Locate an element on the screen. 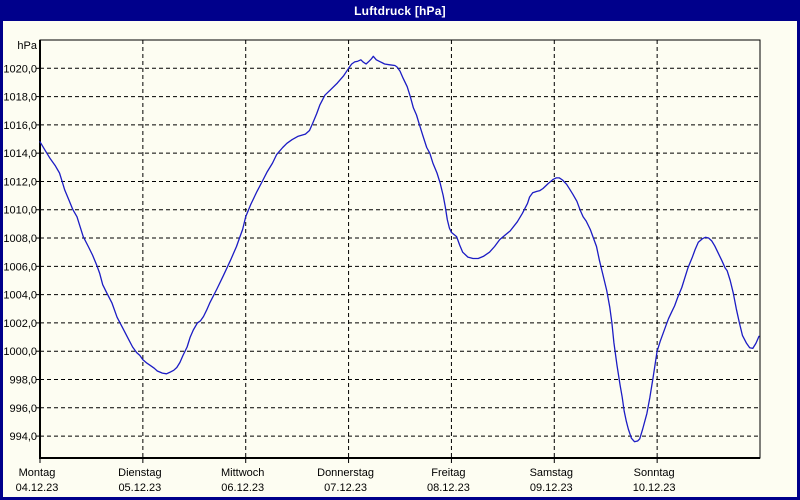  y-tick-label: 1006,0 is located at coordinates (20, 267).